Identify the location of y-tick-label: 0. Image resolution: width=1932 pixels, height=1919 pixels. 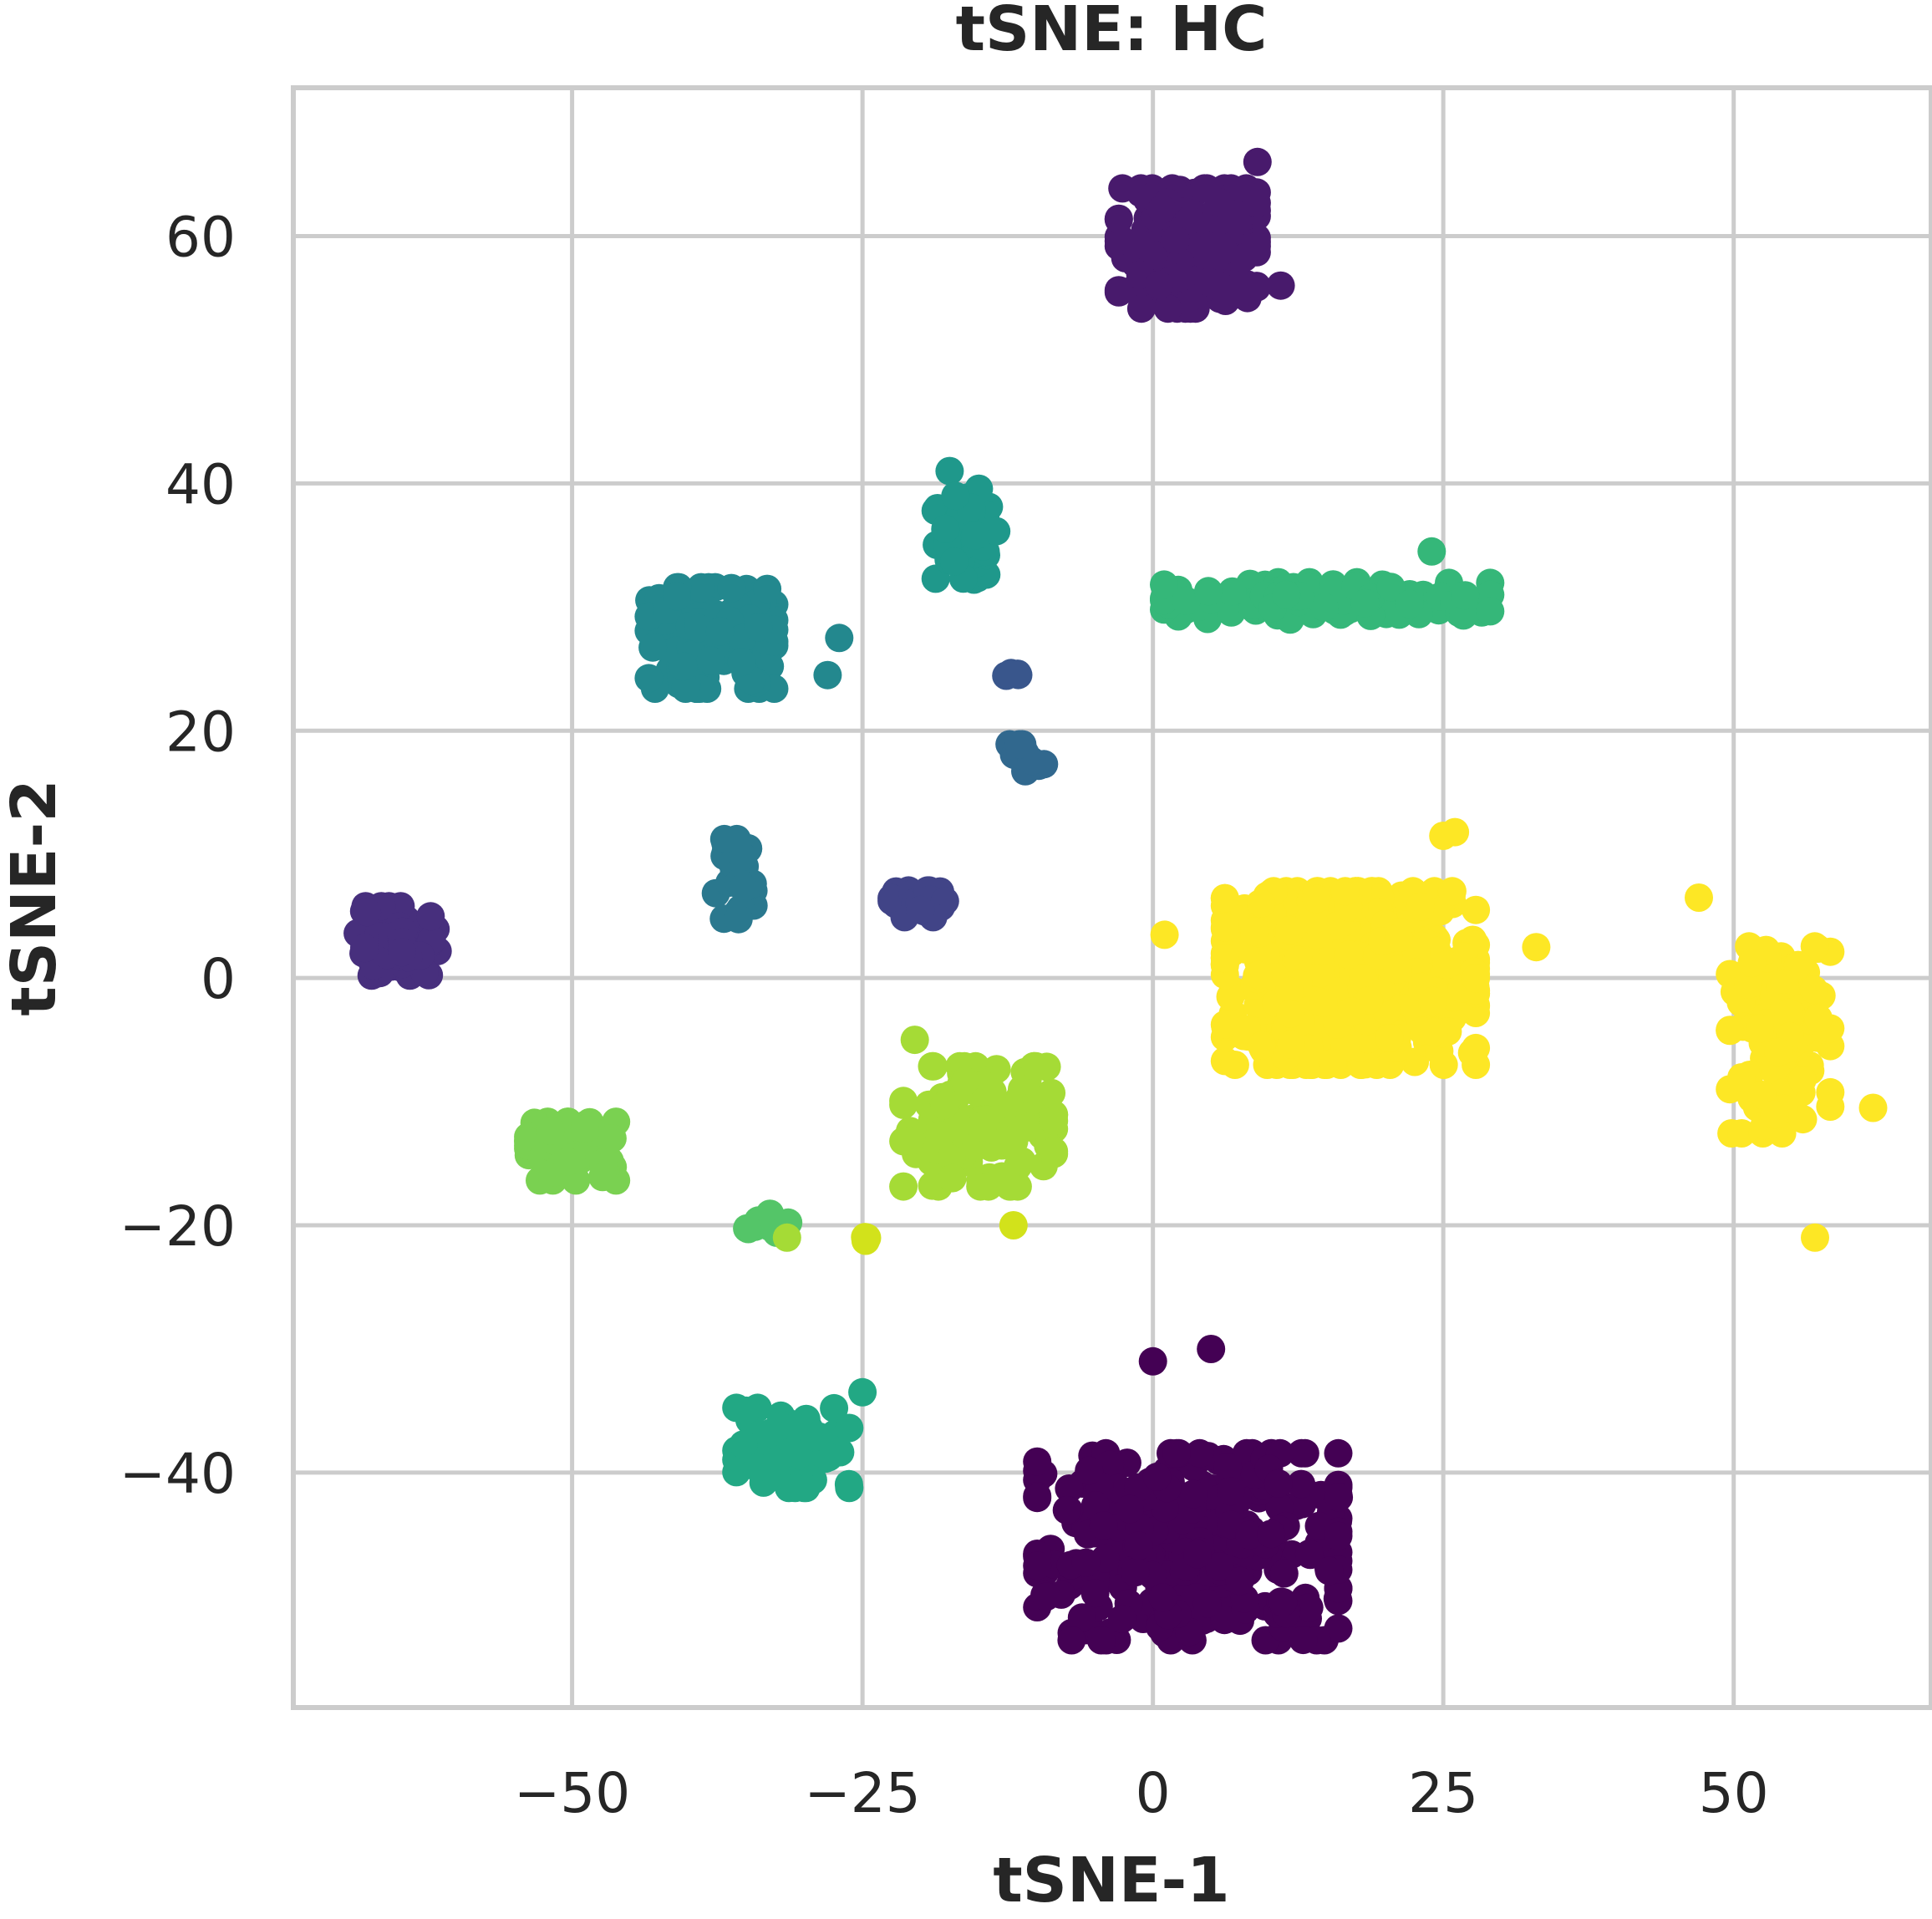
(218, 979).